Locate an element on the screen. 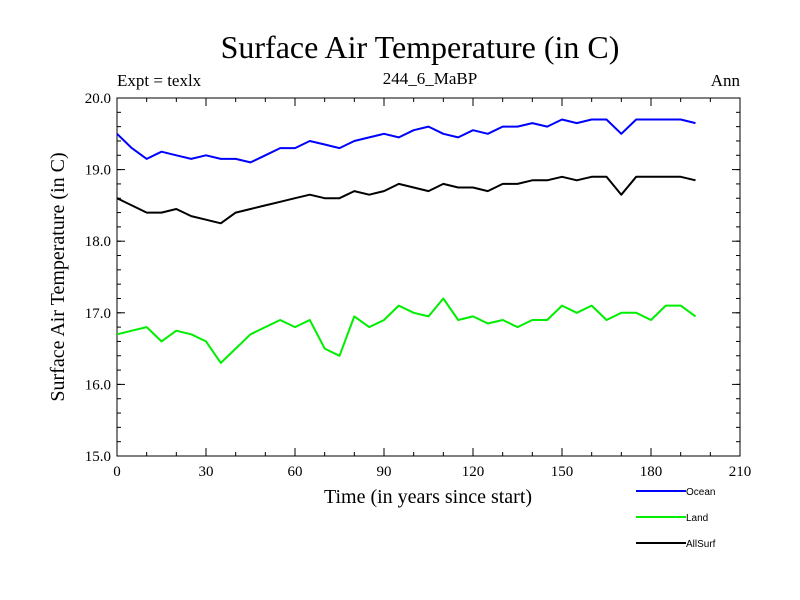 Image resolution: width=800 pixels, height=600 pixels. x-tick-label: 90 is located at coordinates (384, 472).